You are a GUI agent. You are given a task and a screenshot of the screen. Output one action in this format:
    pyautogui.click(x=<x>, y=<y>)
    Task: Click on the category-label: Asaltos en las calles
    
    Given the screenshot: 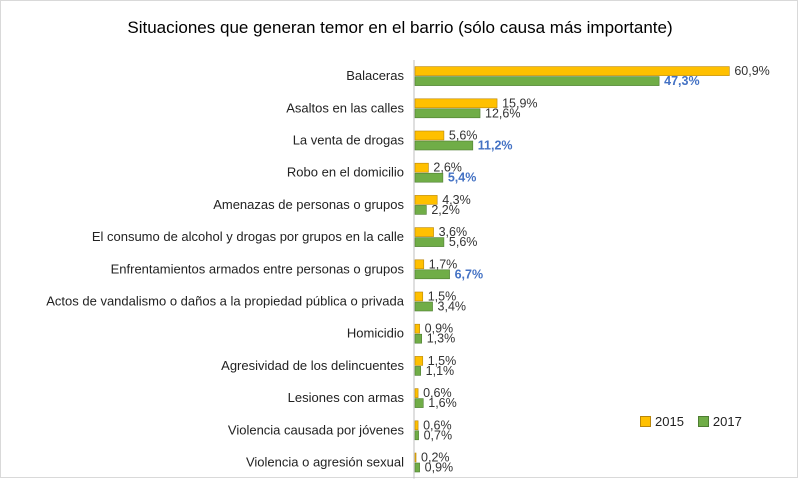 What is the action you would take?
    pyautogui.click(x=345, y=107)
    